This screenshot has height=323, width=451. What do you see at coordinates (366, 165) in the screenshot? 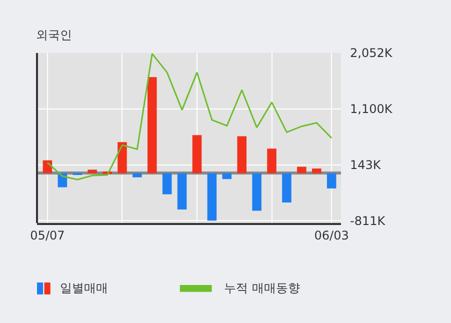
I see `y-tick-label: 143K` at bounding box center [366, 165].